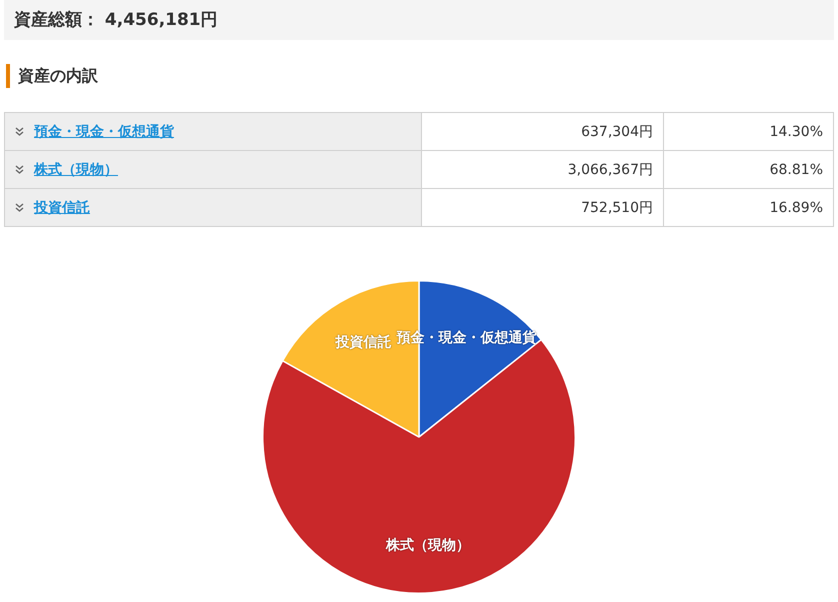 The height and width of the screenshot is (602, 838). I want to click on text: 68.81%, so click(749, 169).